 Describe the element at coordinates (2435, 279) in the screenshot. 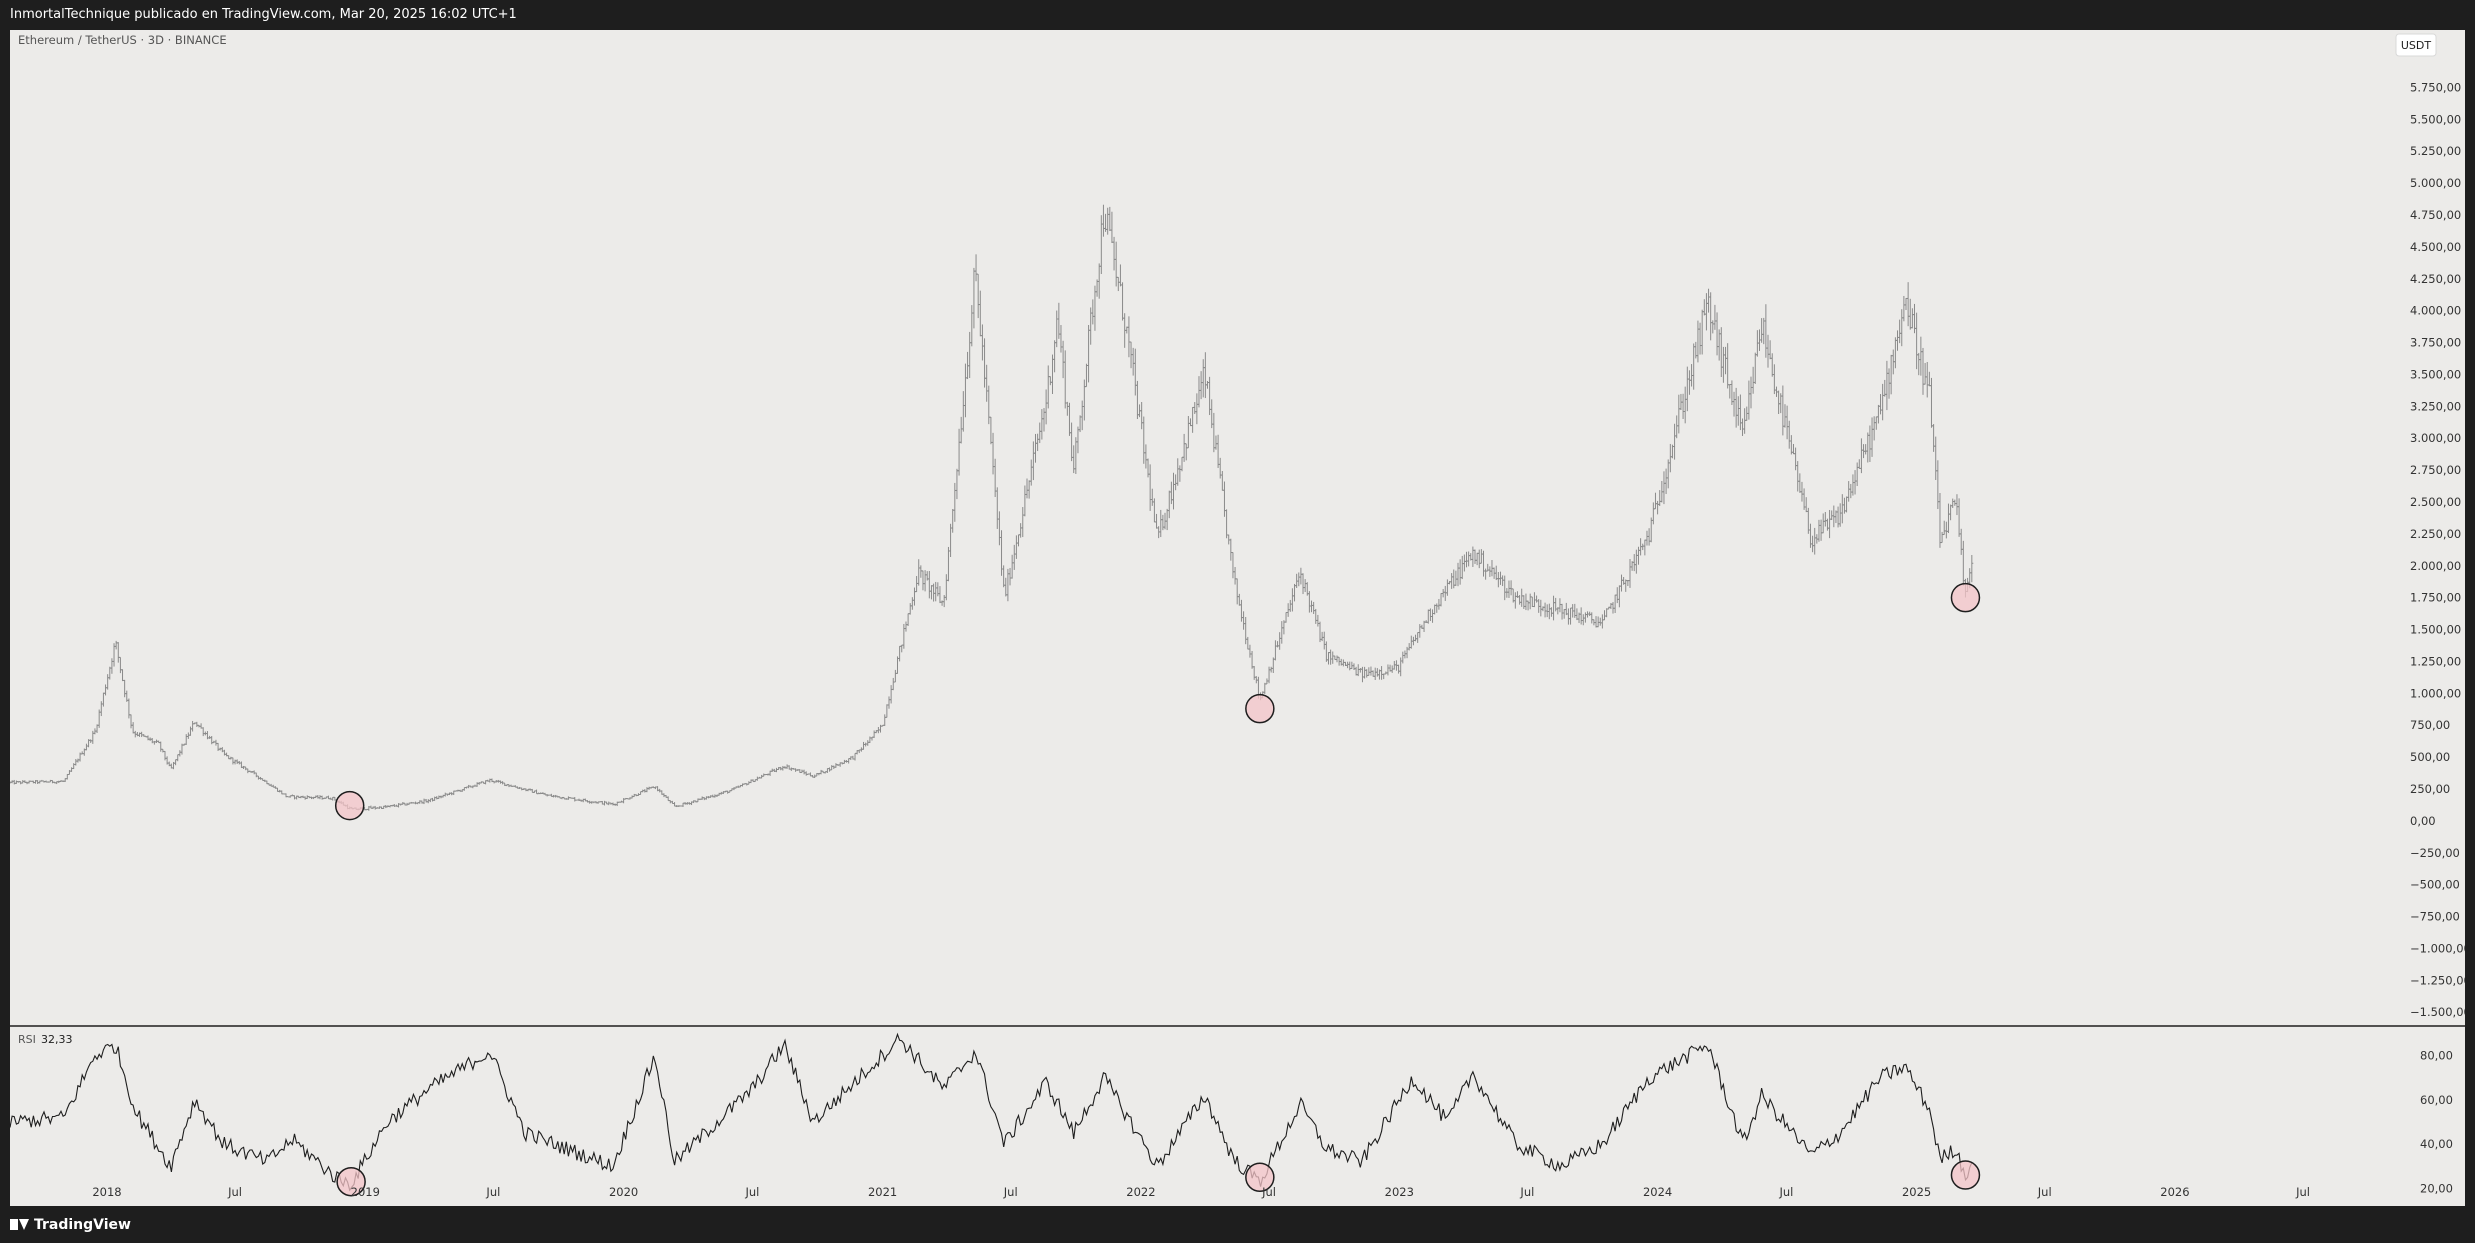

I see `price-tick-label: 4.250,00` at that location.